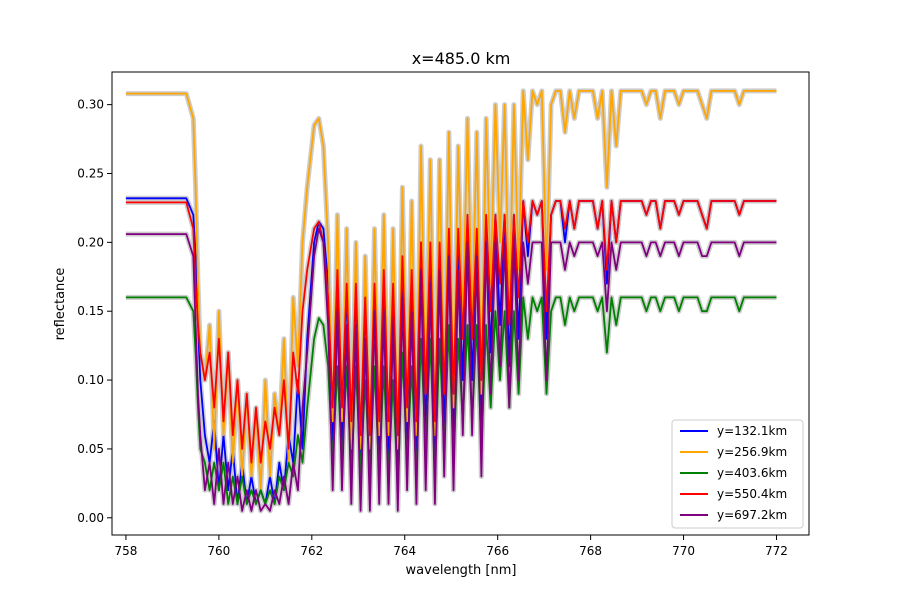 This screenshot has width=900, height=600. Describe the element at coordinates (776, 551) in the screenshot. I see `x-tick-label: 772` at that location.